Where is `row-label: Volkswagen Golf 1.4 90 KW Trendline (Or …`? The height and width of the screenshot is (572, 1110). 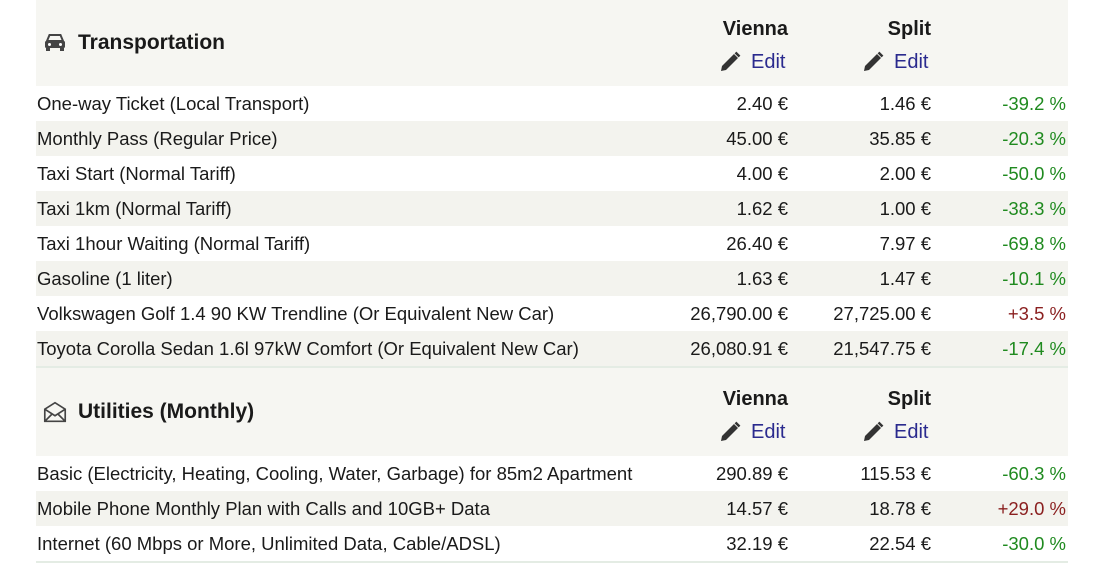
row-label: Volkswagen Golf 1.4 90 KW Trendline (Or … is located at coordinates (296, 313).